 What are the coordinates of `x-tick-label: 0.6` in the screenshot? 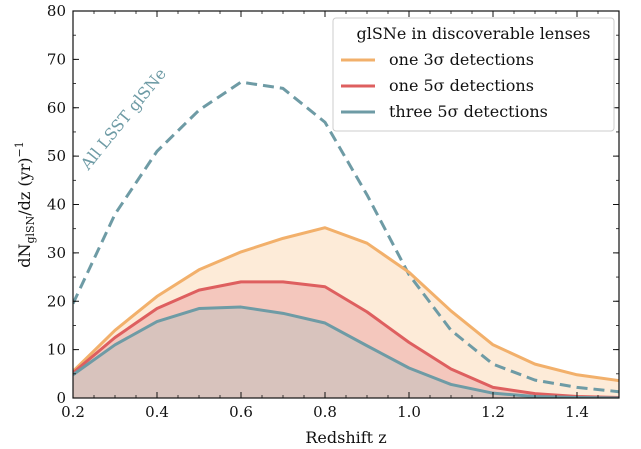 It's located at (241, 412).